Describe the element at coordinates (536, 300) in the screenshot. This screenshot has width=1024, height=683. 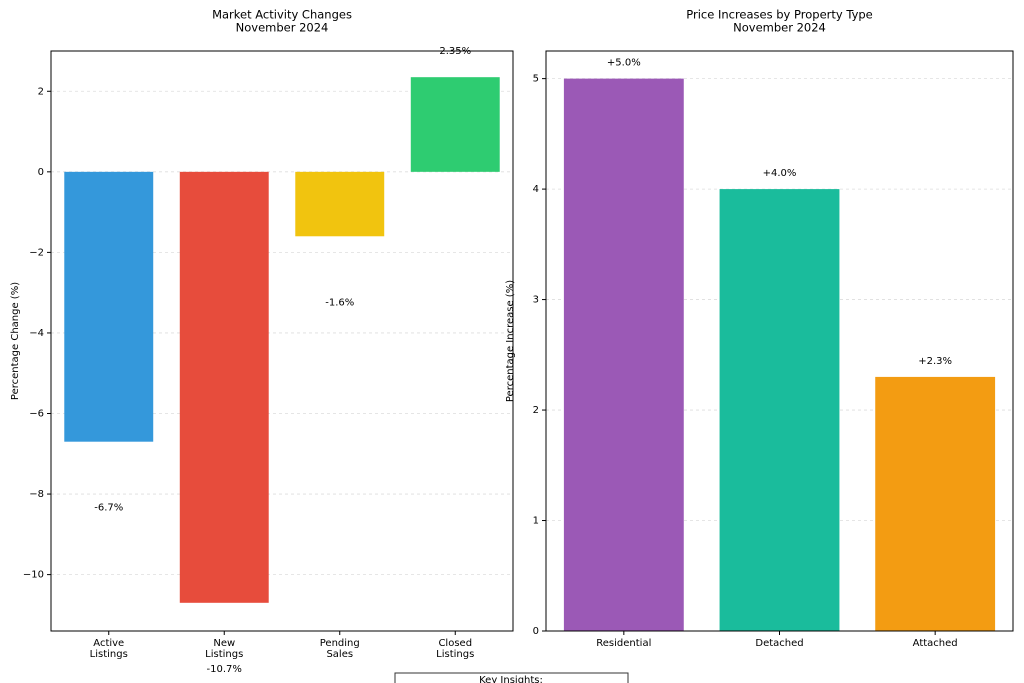
I see `y-tick-label: 3` at that location.